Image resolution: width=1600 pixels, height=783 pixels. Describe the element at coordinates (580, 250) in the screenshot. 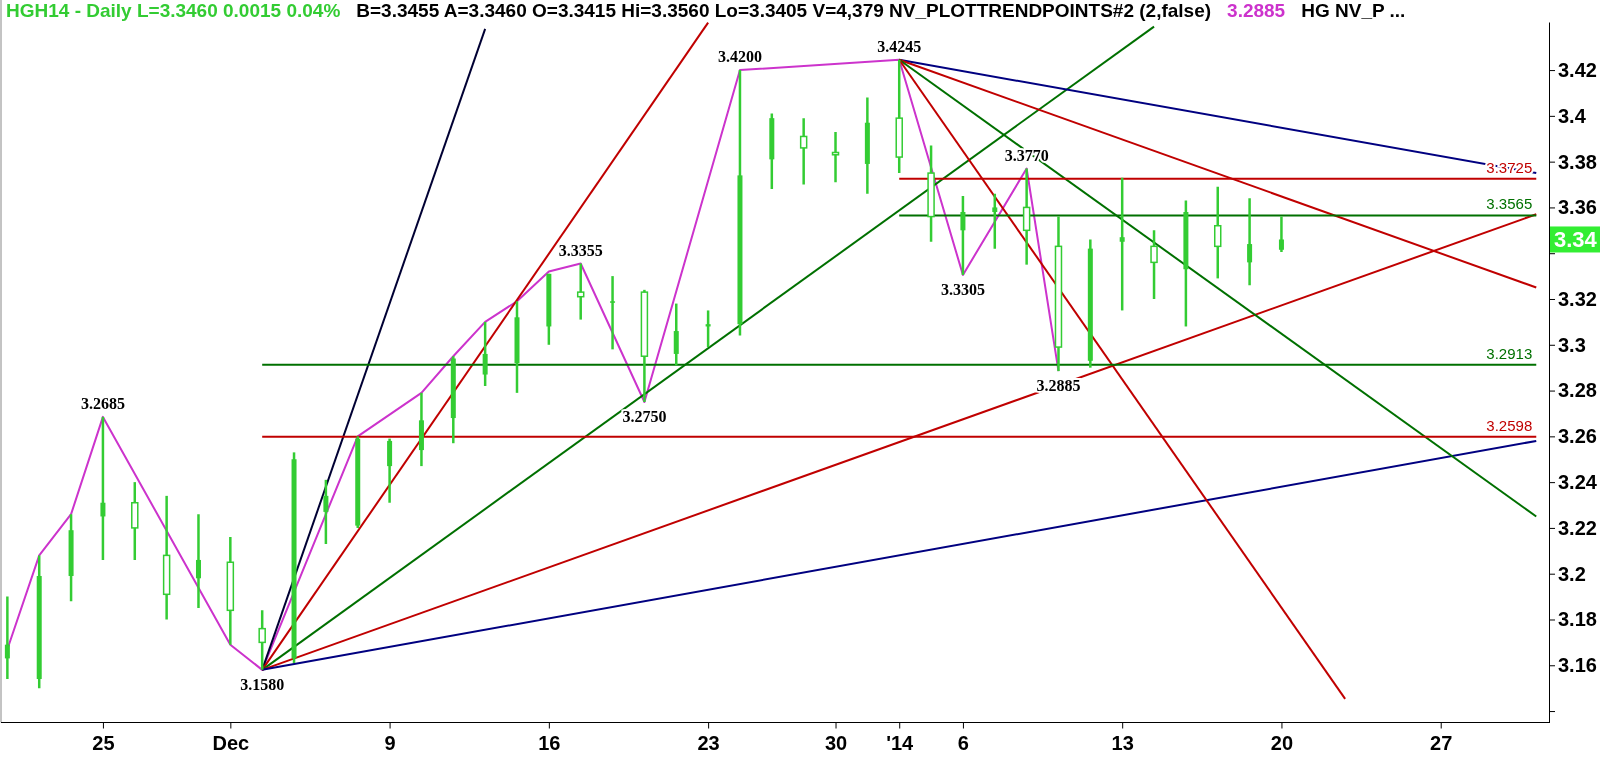

I see `annotation: 3.3355` at that location.